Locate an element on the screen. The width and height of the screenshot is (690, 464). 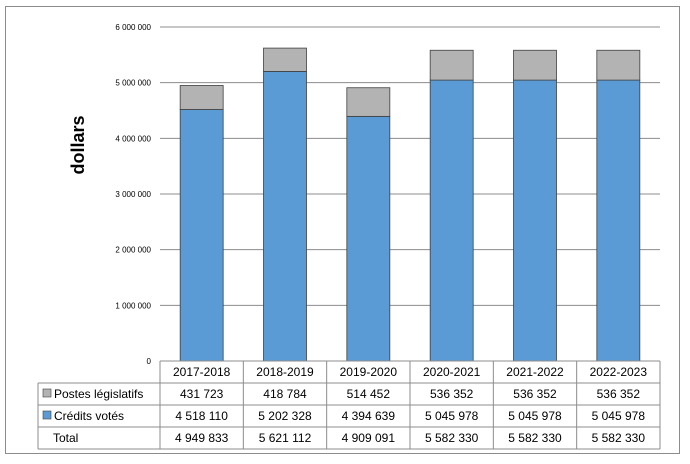
x-tick-label: 2018-2019 is located at coordinates (285, 372).